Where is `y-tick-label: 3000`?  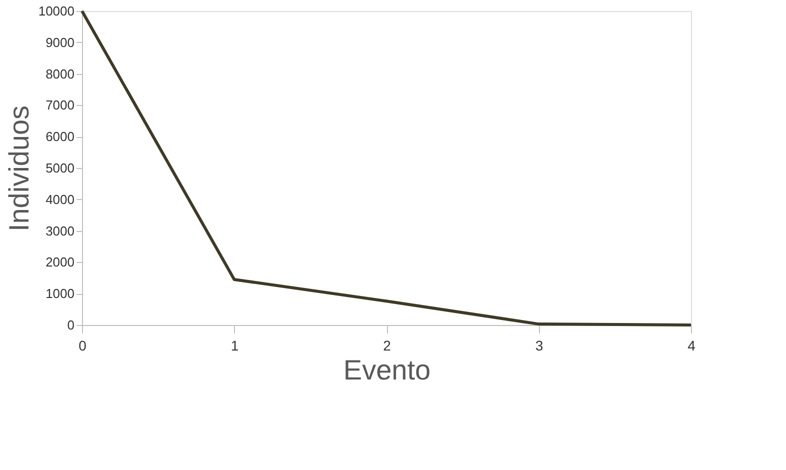 y-tick-label: 3000 is located at coordinates (60, 230).